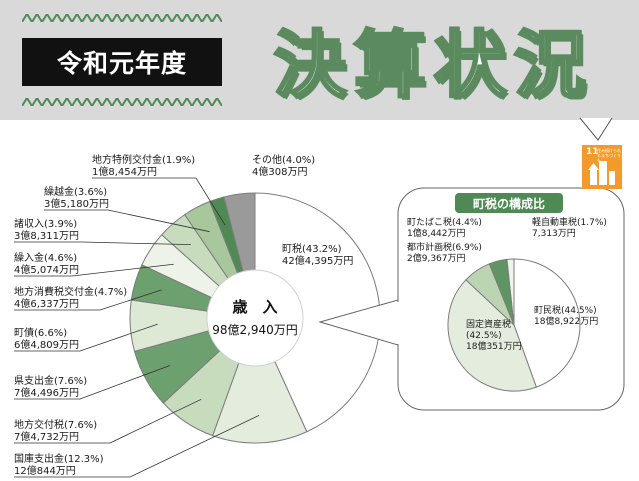 This screenshot has width=639, height=481. What do you see at coordinates (46, 436) in the screenshot?
I see `revenue-label-amount-2: 7億4,732万円` at bounding box center [46, 436].